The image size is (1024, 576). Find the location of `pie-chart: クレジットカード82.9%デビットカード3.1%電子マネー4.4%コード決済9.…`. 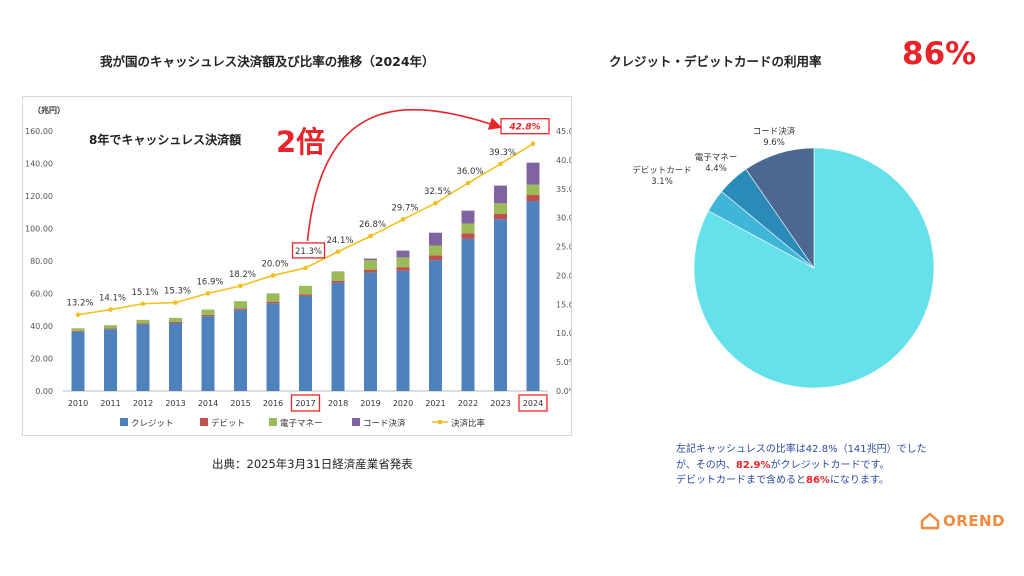

pie-chart: クレジットカード82.9%デビットカード3.1%電子マネー4.4%コード決済9.… is located at coordinates (783, 257).